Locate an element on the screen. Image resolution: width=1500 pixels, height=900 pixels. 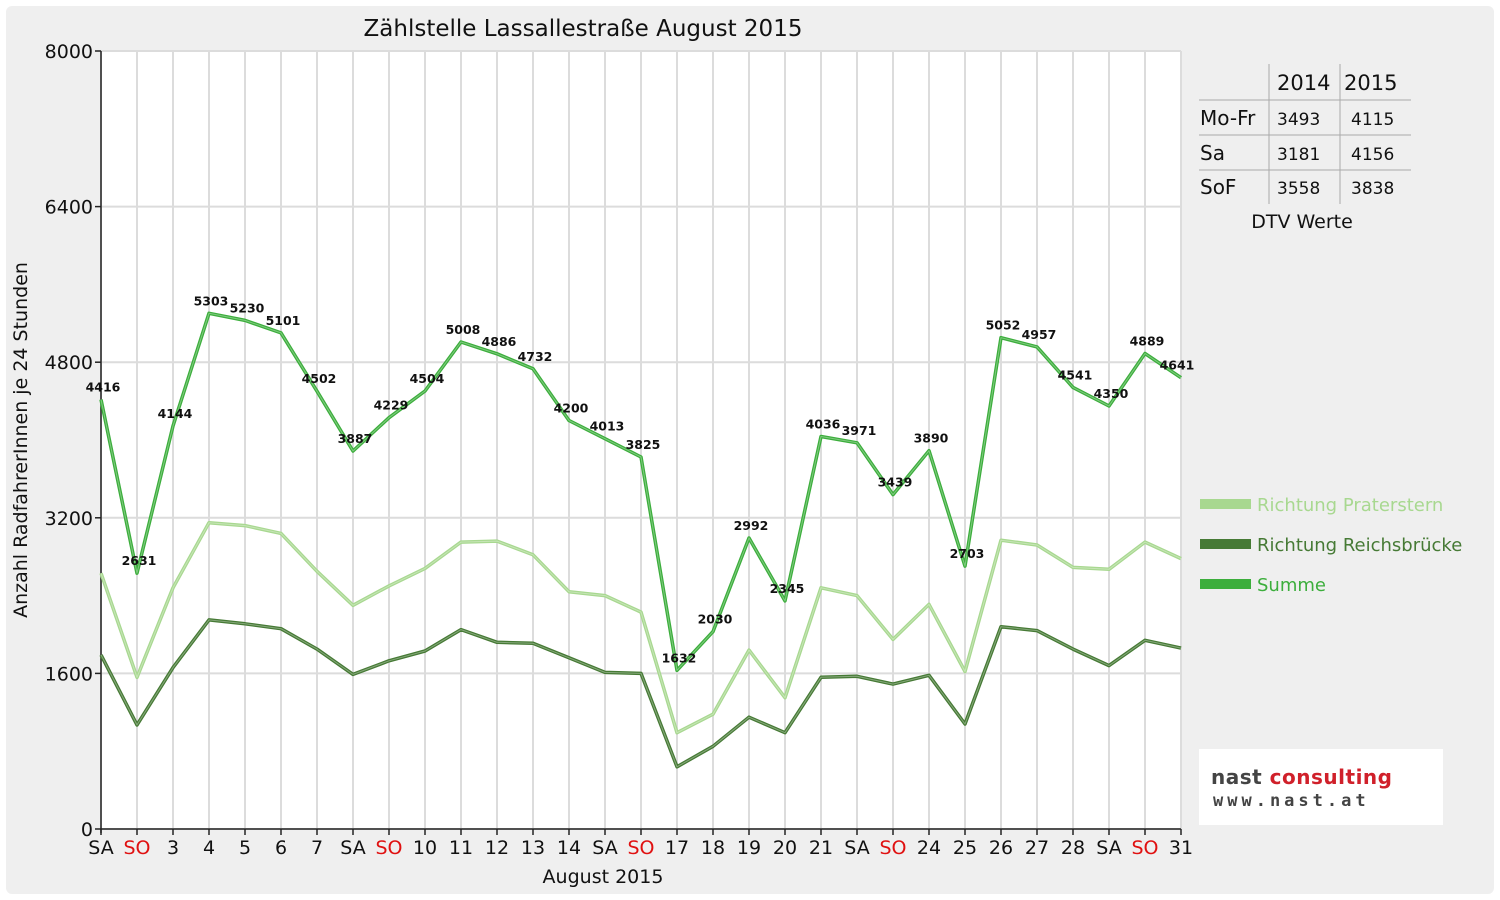
dtv-row-label: Mo-Fr is located at coordinates (1228, 118).